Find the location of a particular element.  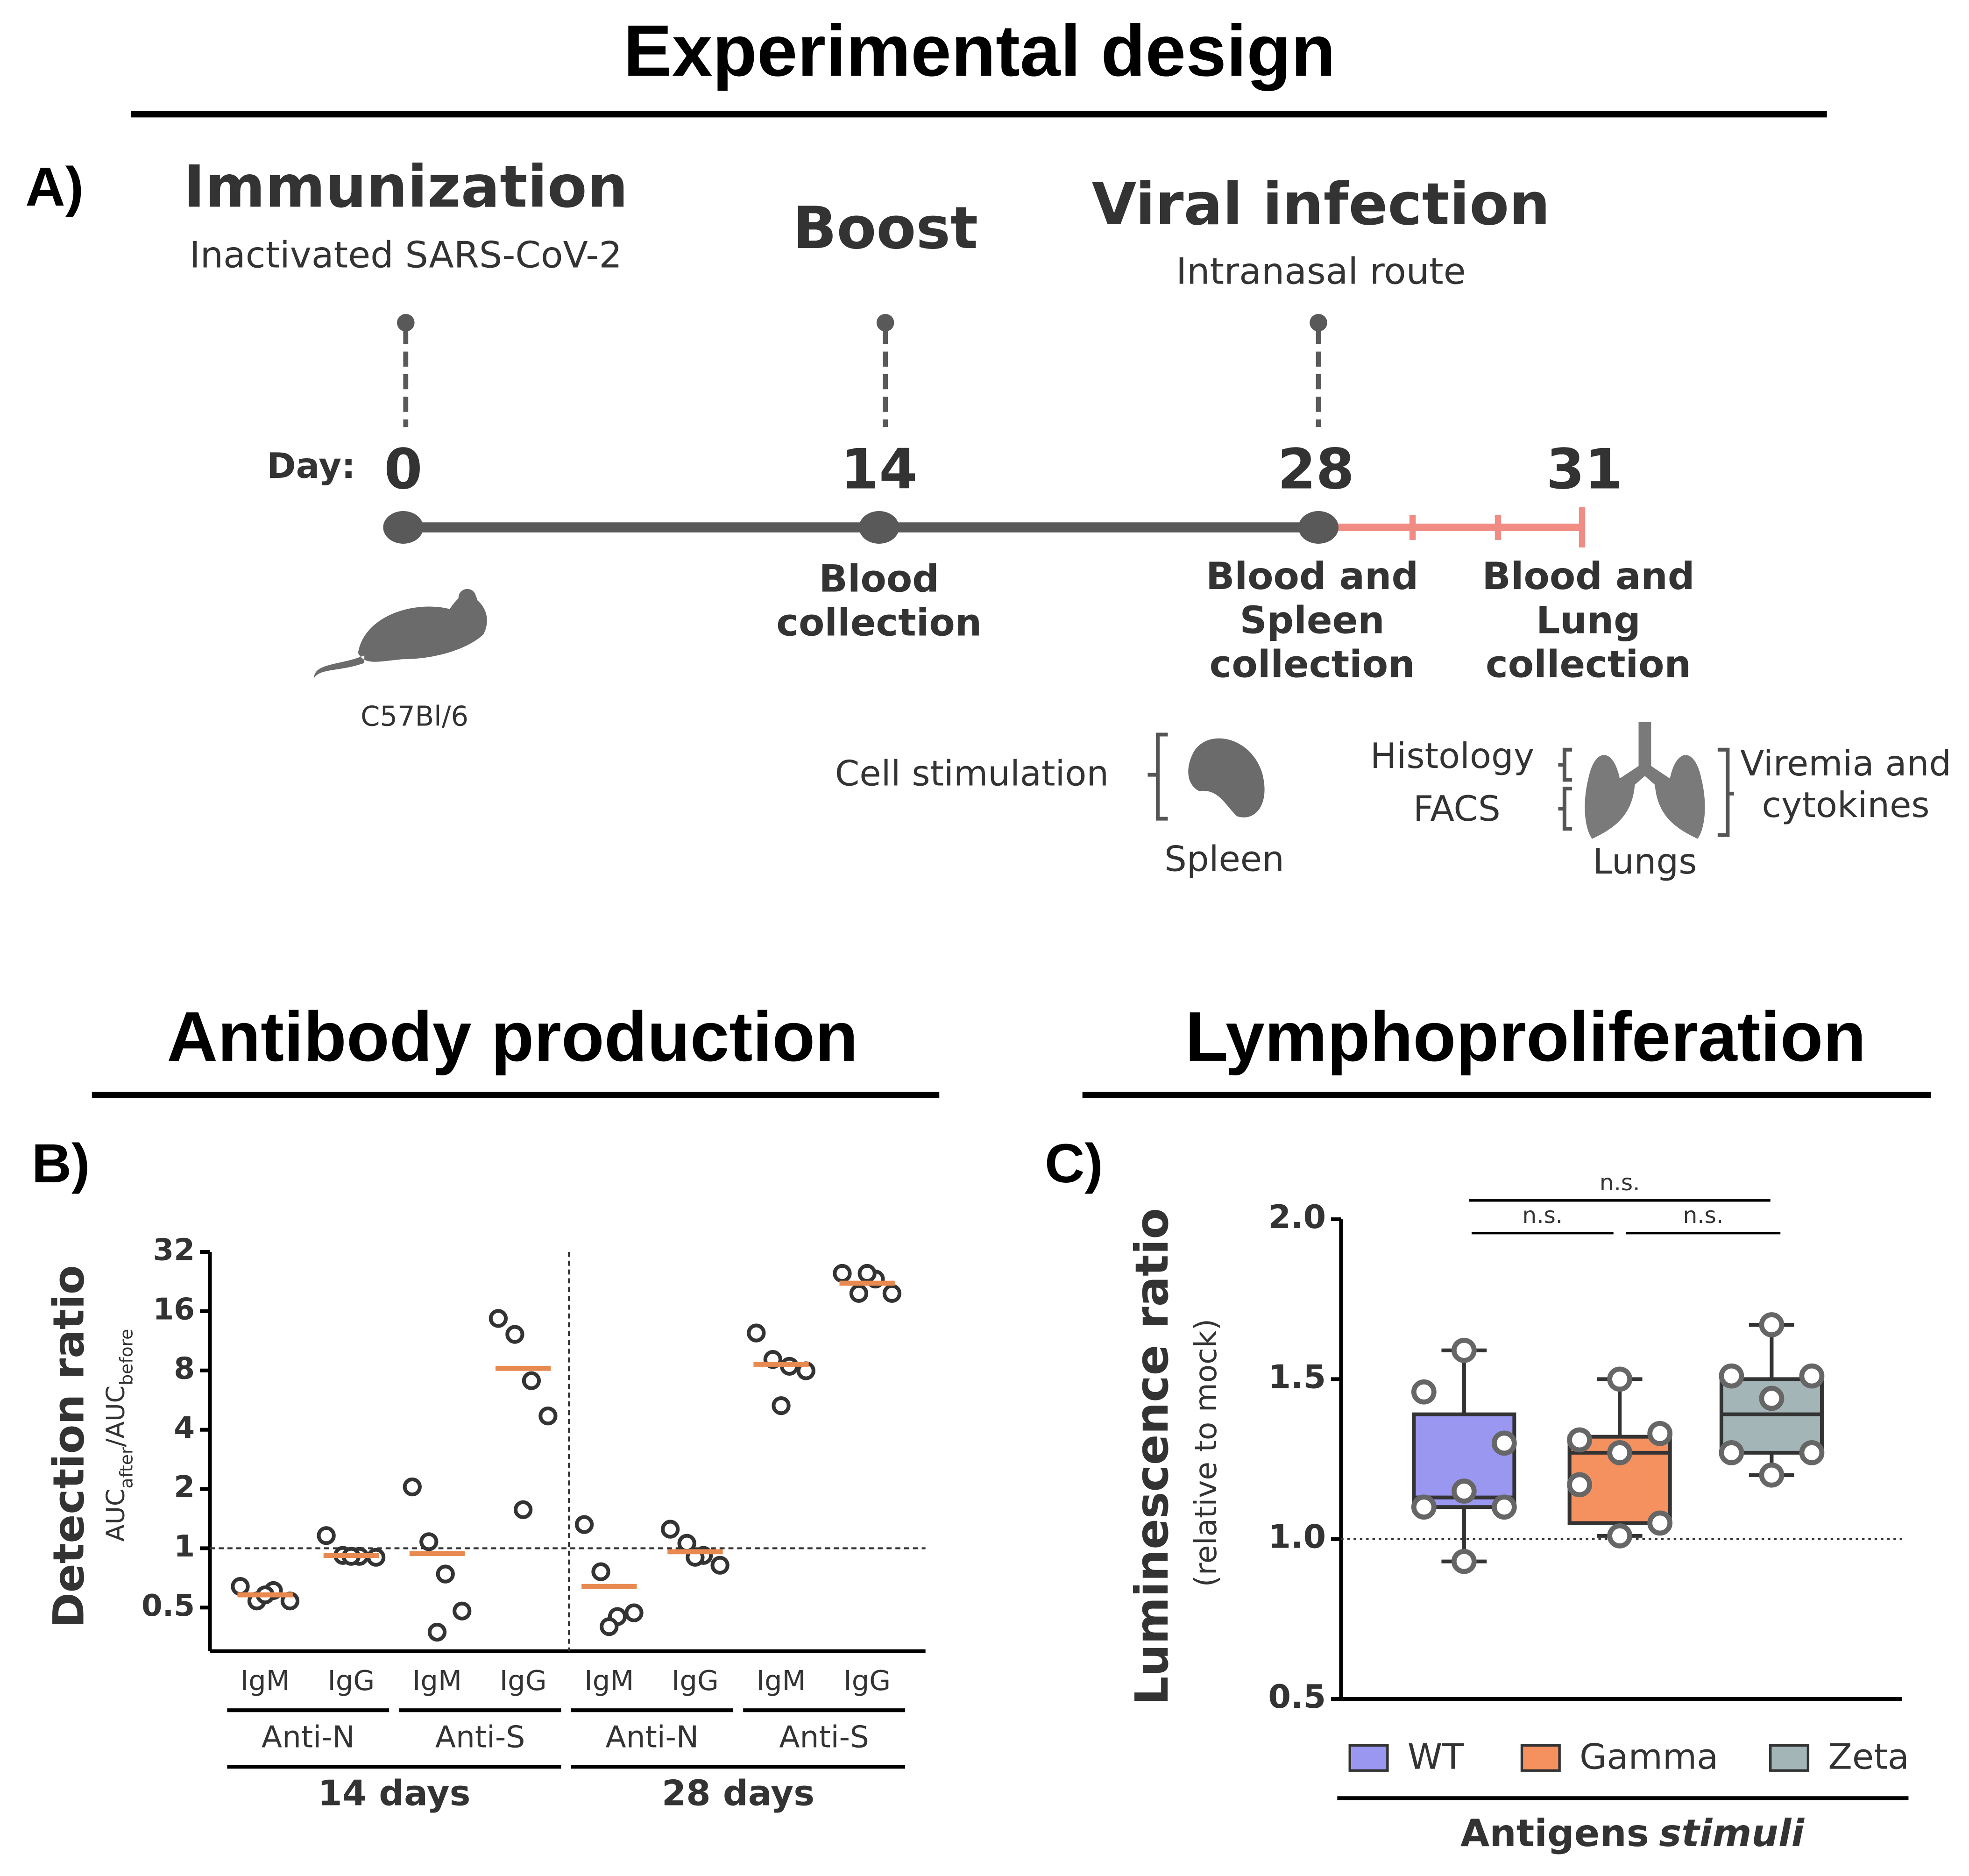

legend-label: WT is located at coordinates (1436, 1756).